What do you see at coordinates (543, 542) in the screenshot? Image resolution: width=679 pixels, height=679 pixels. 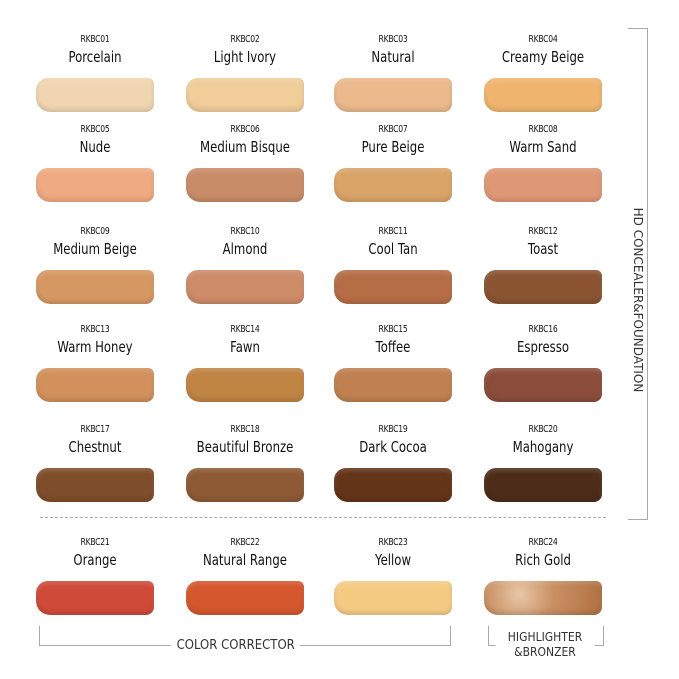 I see `shade-code: RKBC24` at bounding box center [543, 542].